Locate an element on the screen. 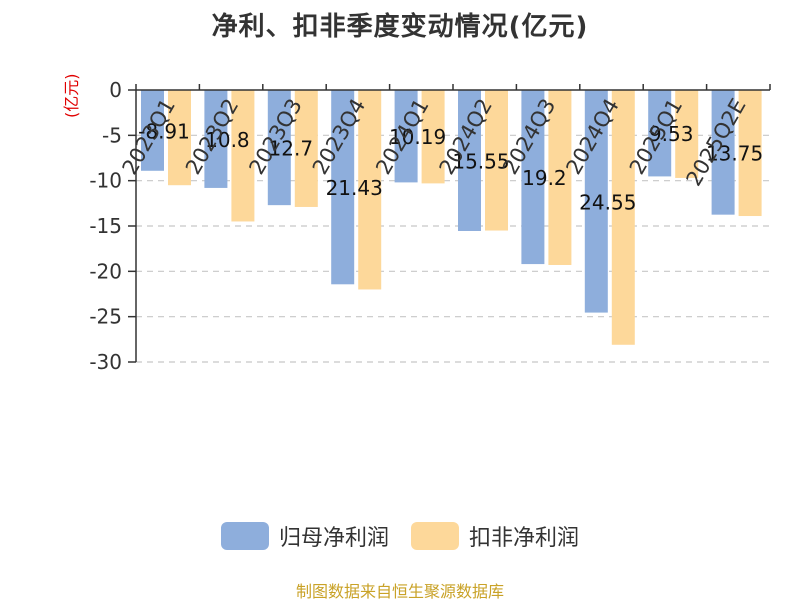 The width and height of the screenshot is (800, 602). y-tick-label: -15 is located at coordinates (105, 226).